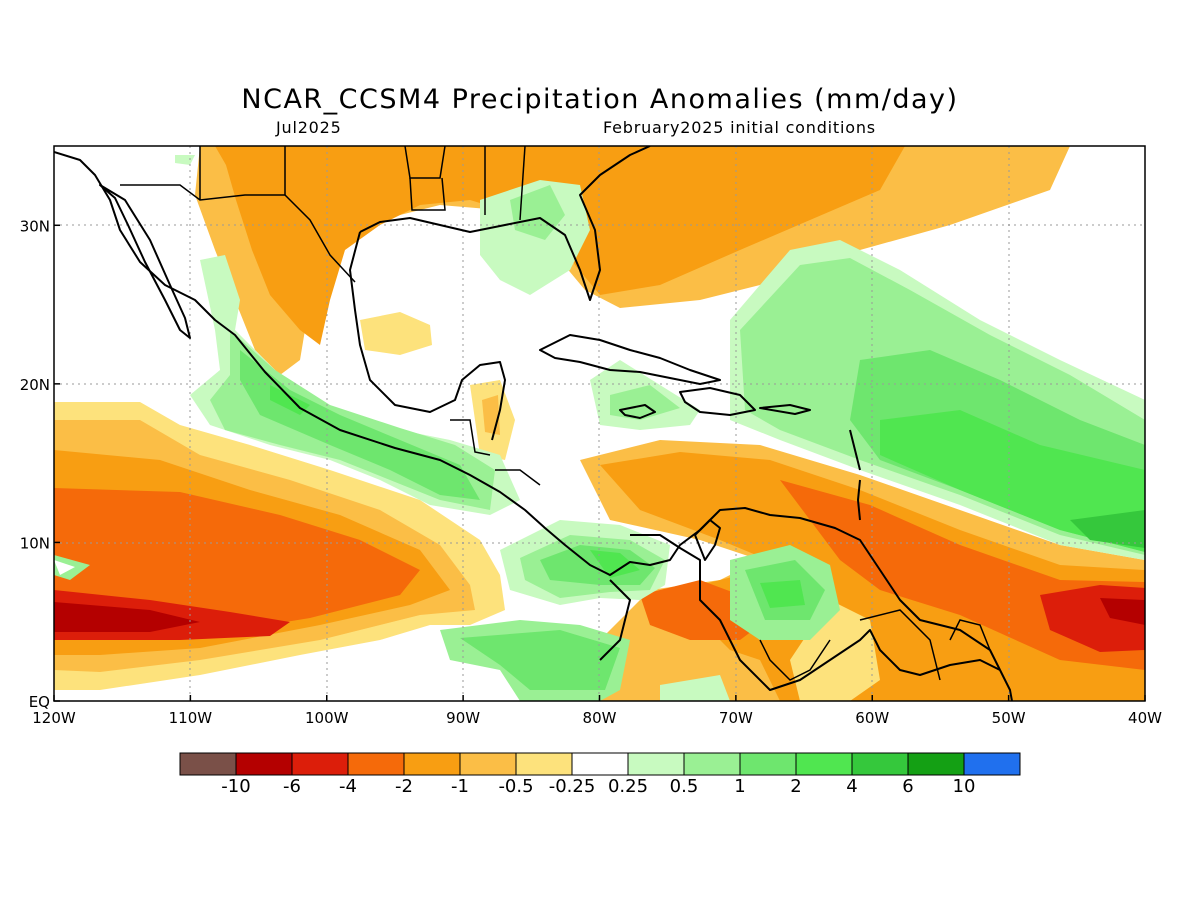 The image size is (1200, 900). What do you see at coordinates (191, 718) in the screenshot?
I see `x-tick-label: 110W` at bounding box center [191, 718].